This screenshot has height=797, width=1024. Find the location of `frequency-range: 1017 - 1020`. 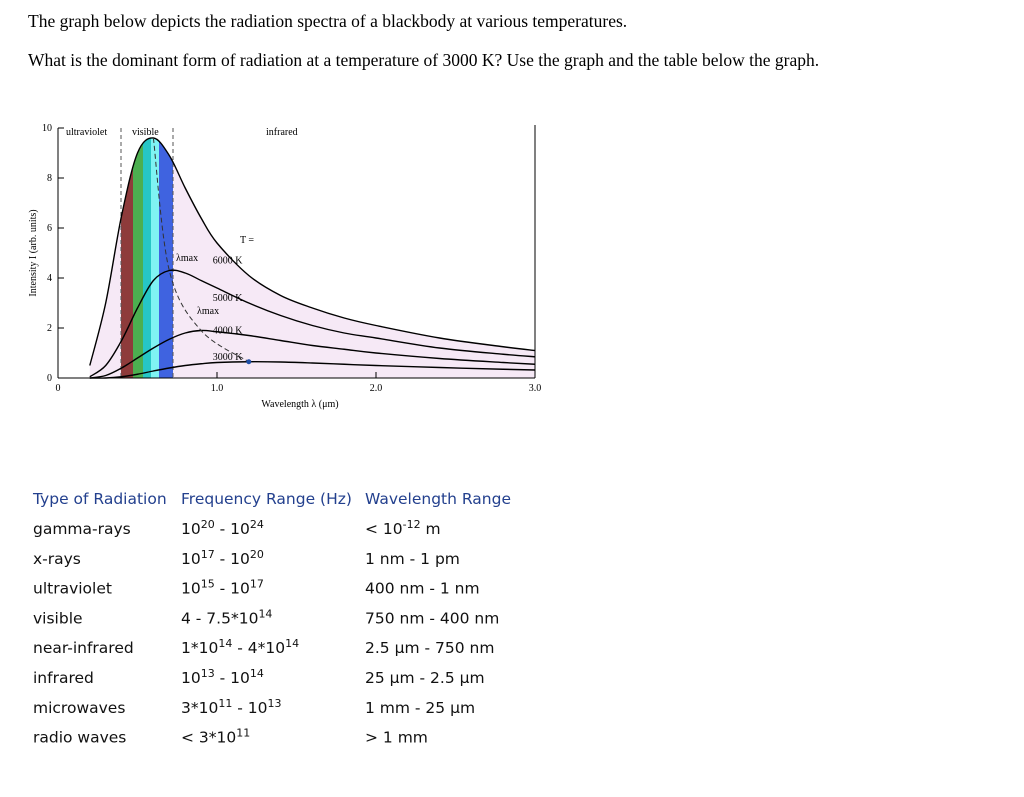

frequency-range: 1017 - 1020 is located at coordinates (222, 558).